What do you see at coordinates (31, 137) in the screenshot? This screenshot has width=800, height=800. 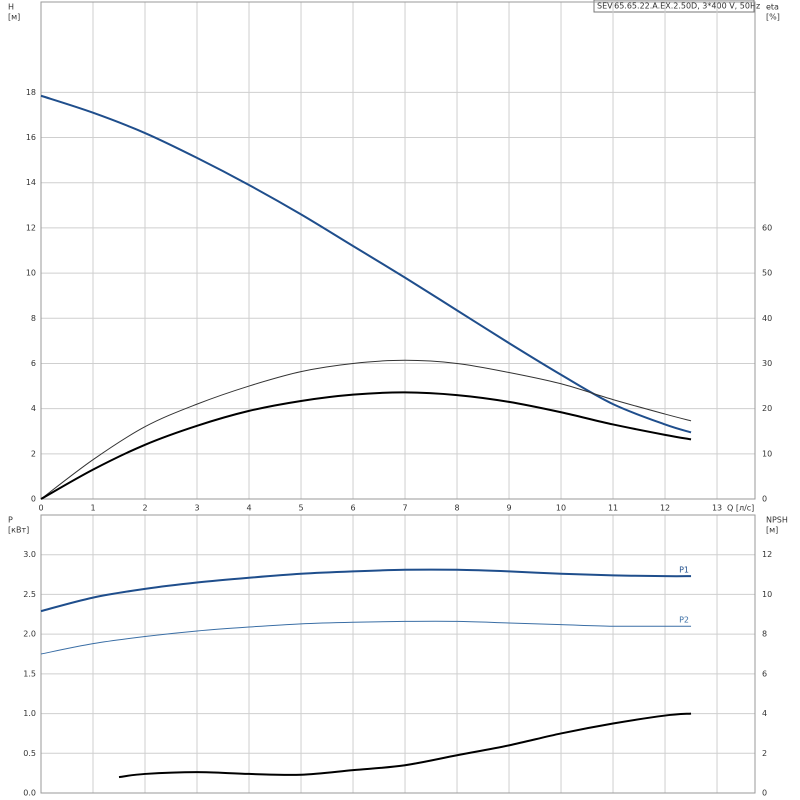 I see `y-tick-label: 16` at bounding box center [31, 137].